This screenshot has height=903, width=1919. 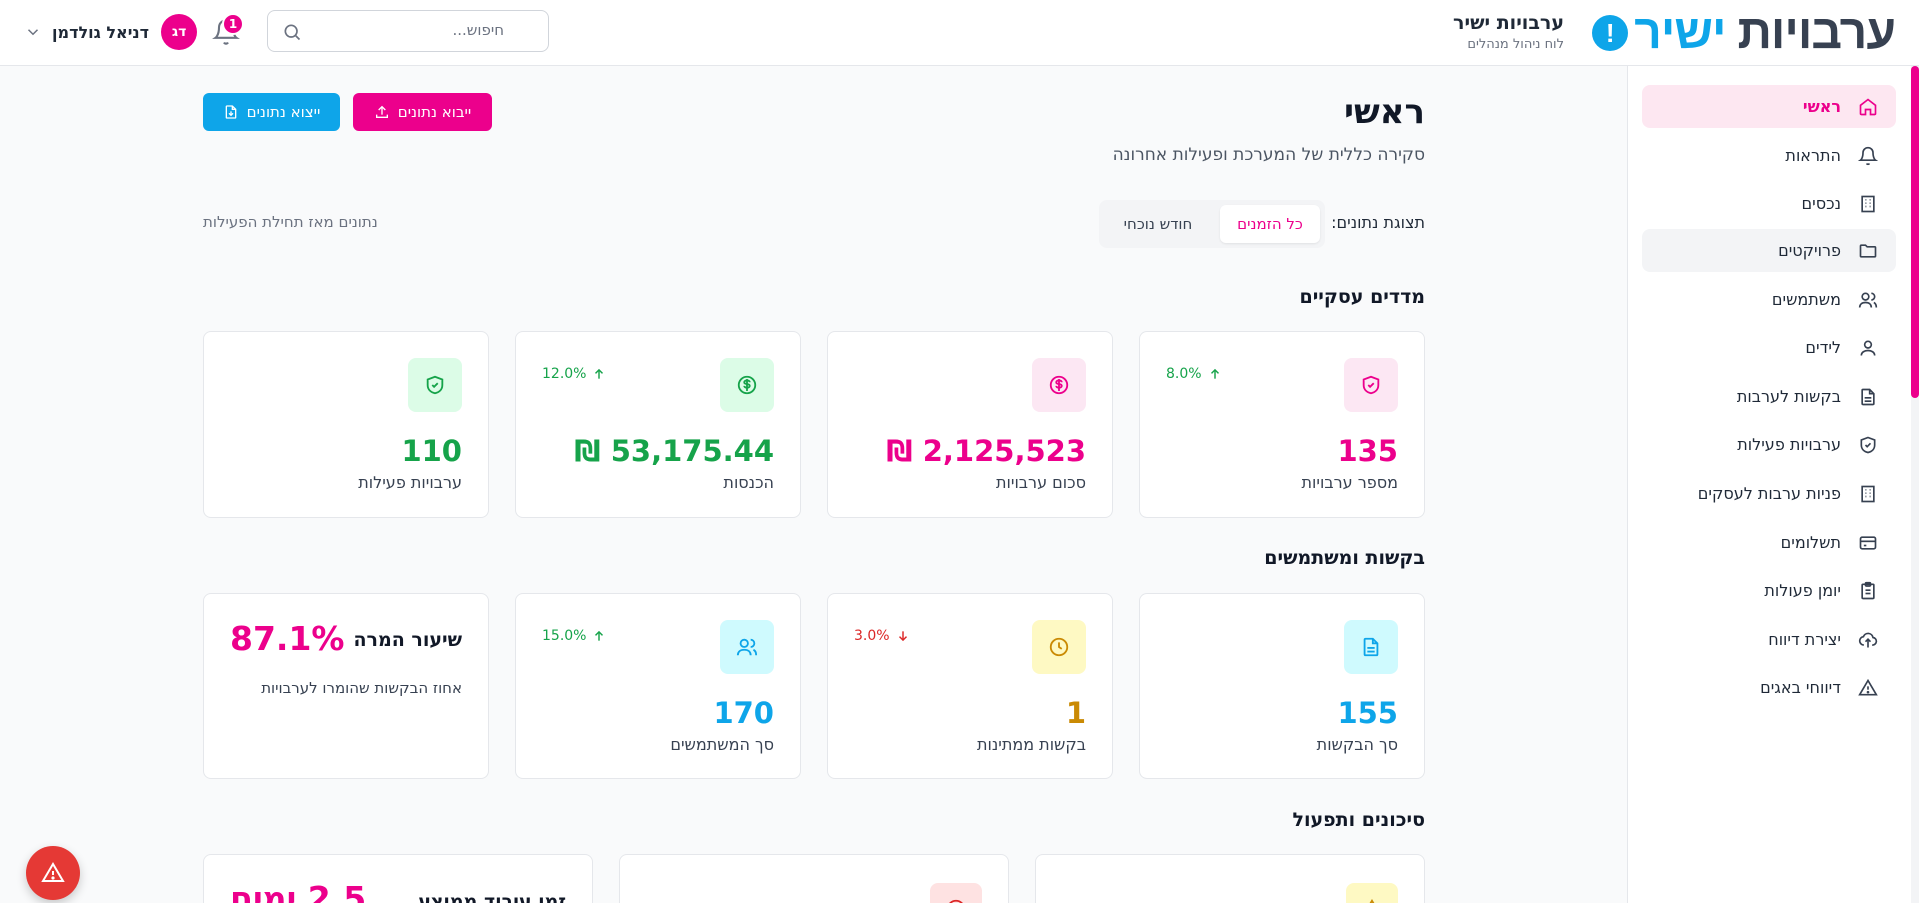 I want to click on dollar-icon, so click(x=1059, y=385).